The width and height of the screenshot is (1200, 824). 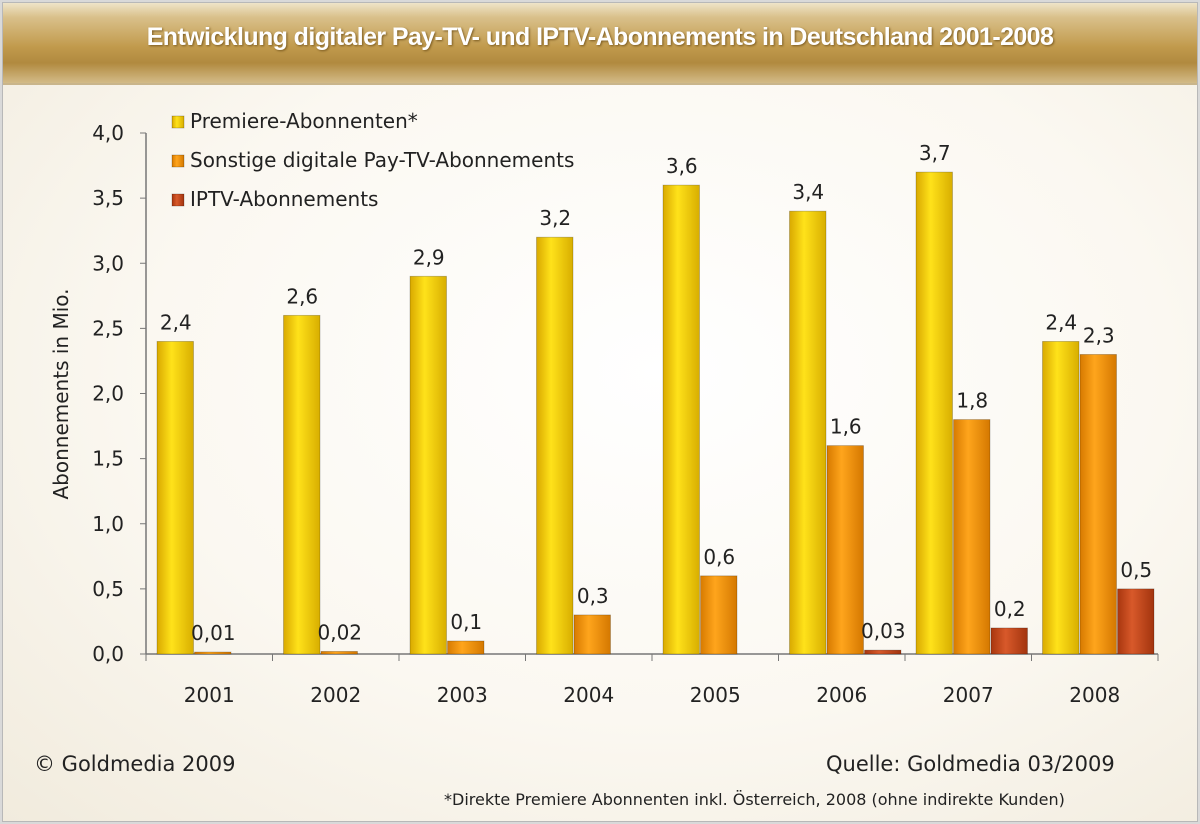 What do you see at coordinates (682, 166) in the screenshot?
I see `data-label: 3,6` at bounding box center [682, 166].